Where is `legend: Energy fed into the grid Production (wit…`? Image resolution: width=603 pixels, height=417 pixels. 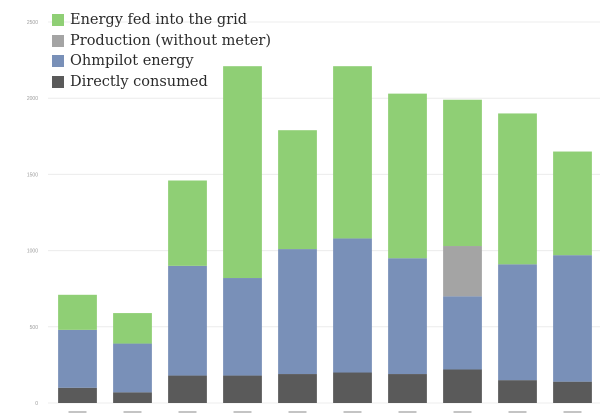
legend: Energy fed into the grid Production (wit… is located at coordinates (161, 51).